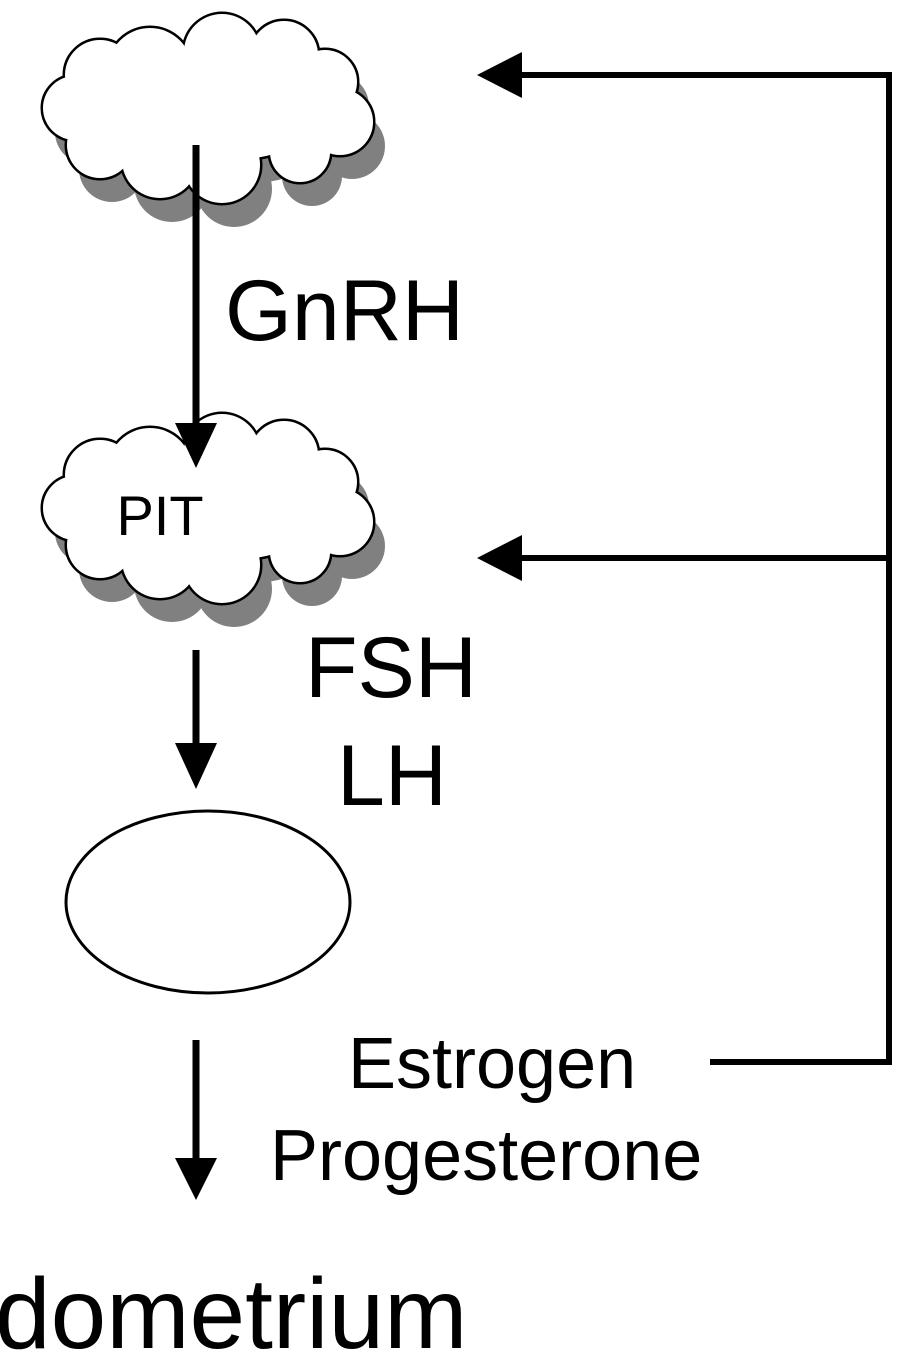 Image resolution: width=901 pixels, height=1362 pixels. Describe the element at coordinates (392, 776) in the screenshot. I see `lh-label: LH` at that location.